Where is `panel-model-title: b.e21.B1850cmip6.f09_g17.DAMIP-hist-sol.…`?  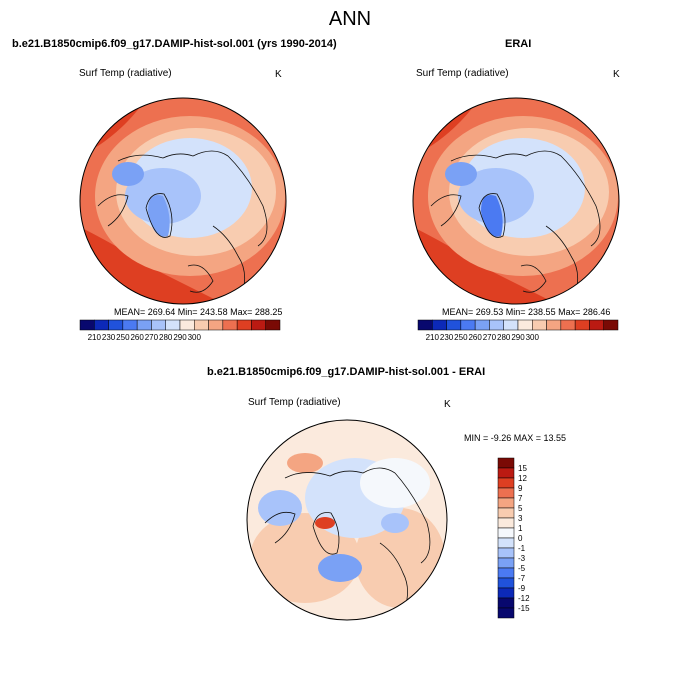
panel-model-title: b.e21.B1850cmip6.f09_g17.DAMIP-hist-sol.… is located at coordinates (174, 44).